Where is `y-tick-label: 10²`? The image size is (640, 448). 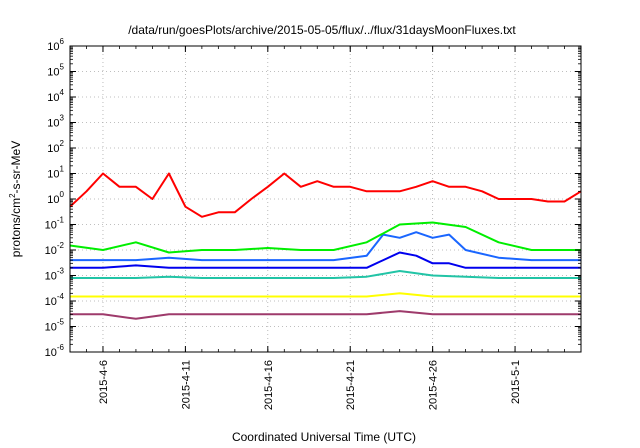
y-tick-label: 10² is located at coordinates (55, 147).